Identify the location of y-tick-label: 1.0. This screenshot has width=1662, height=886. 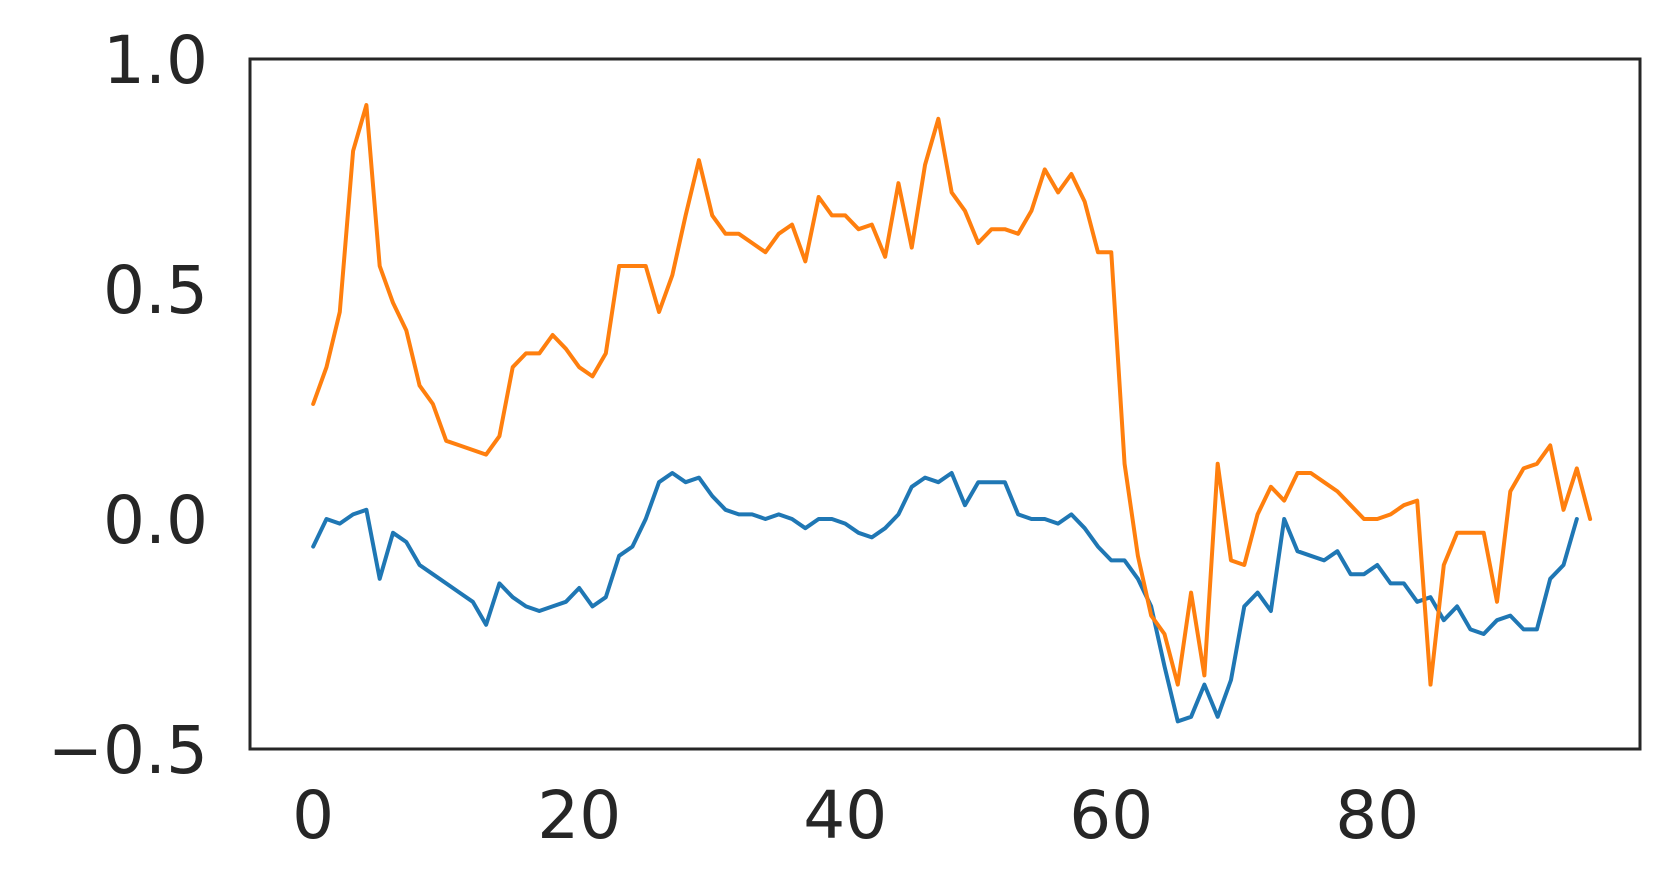
(155, 60).